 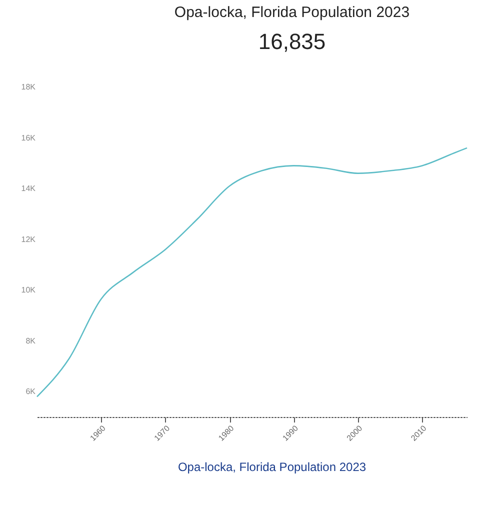 I want to click on y-tick-label: 6K, so click(x=31, y=391).